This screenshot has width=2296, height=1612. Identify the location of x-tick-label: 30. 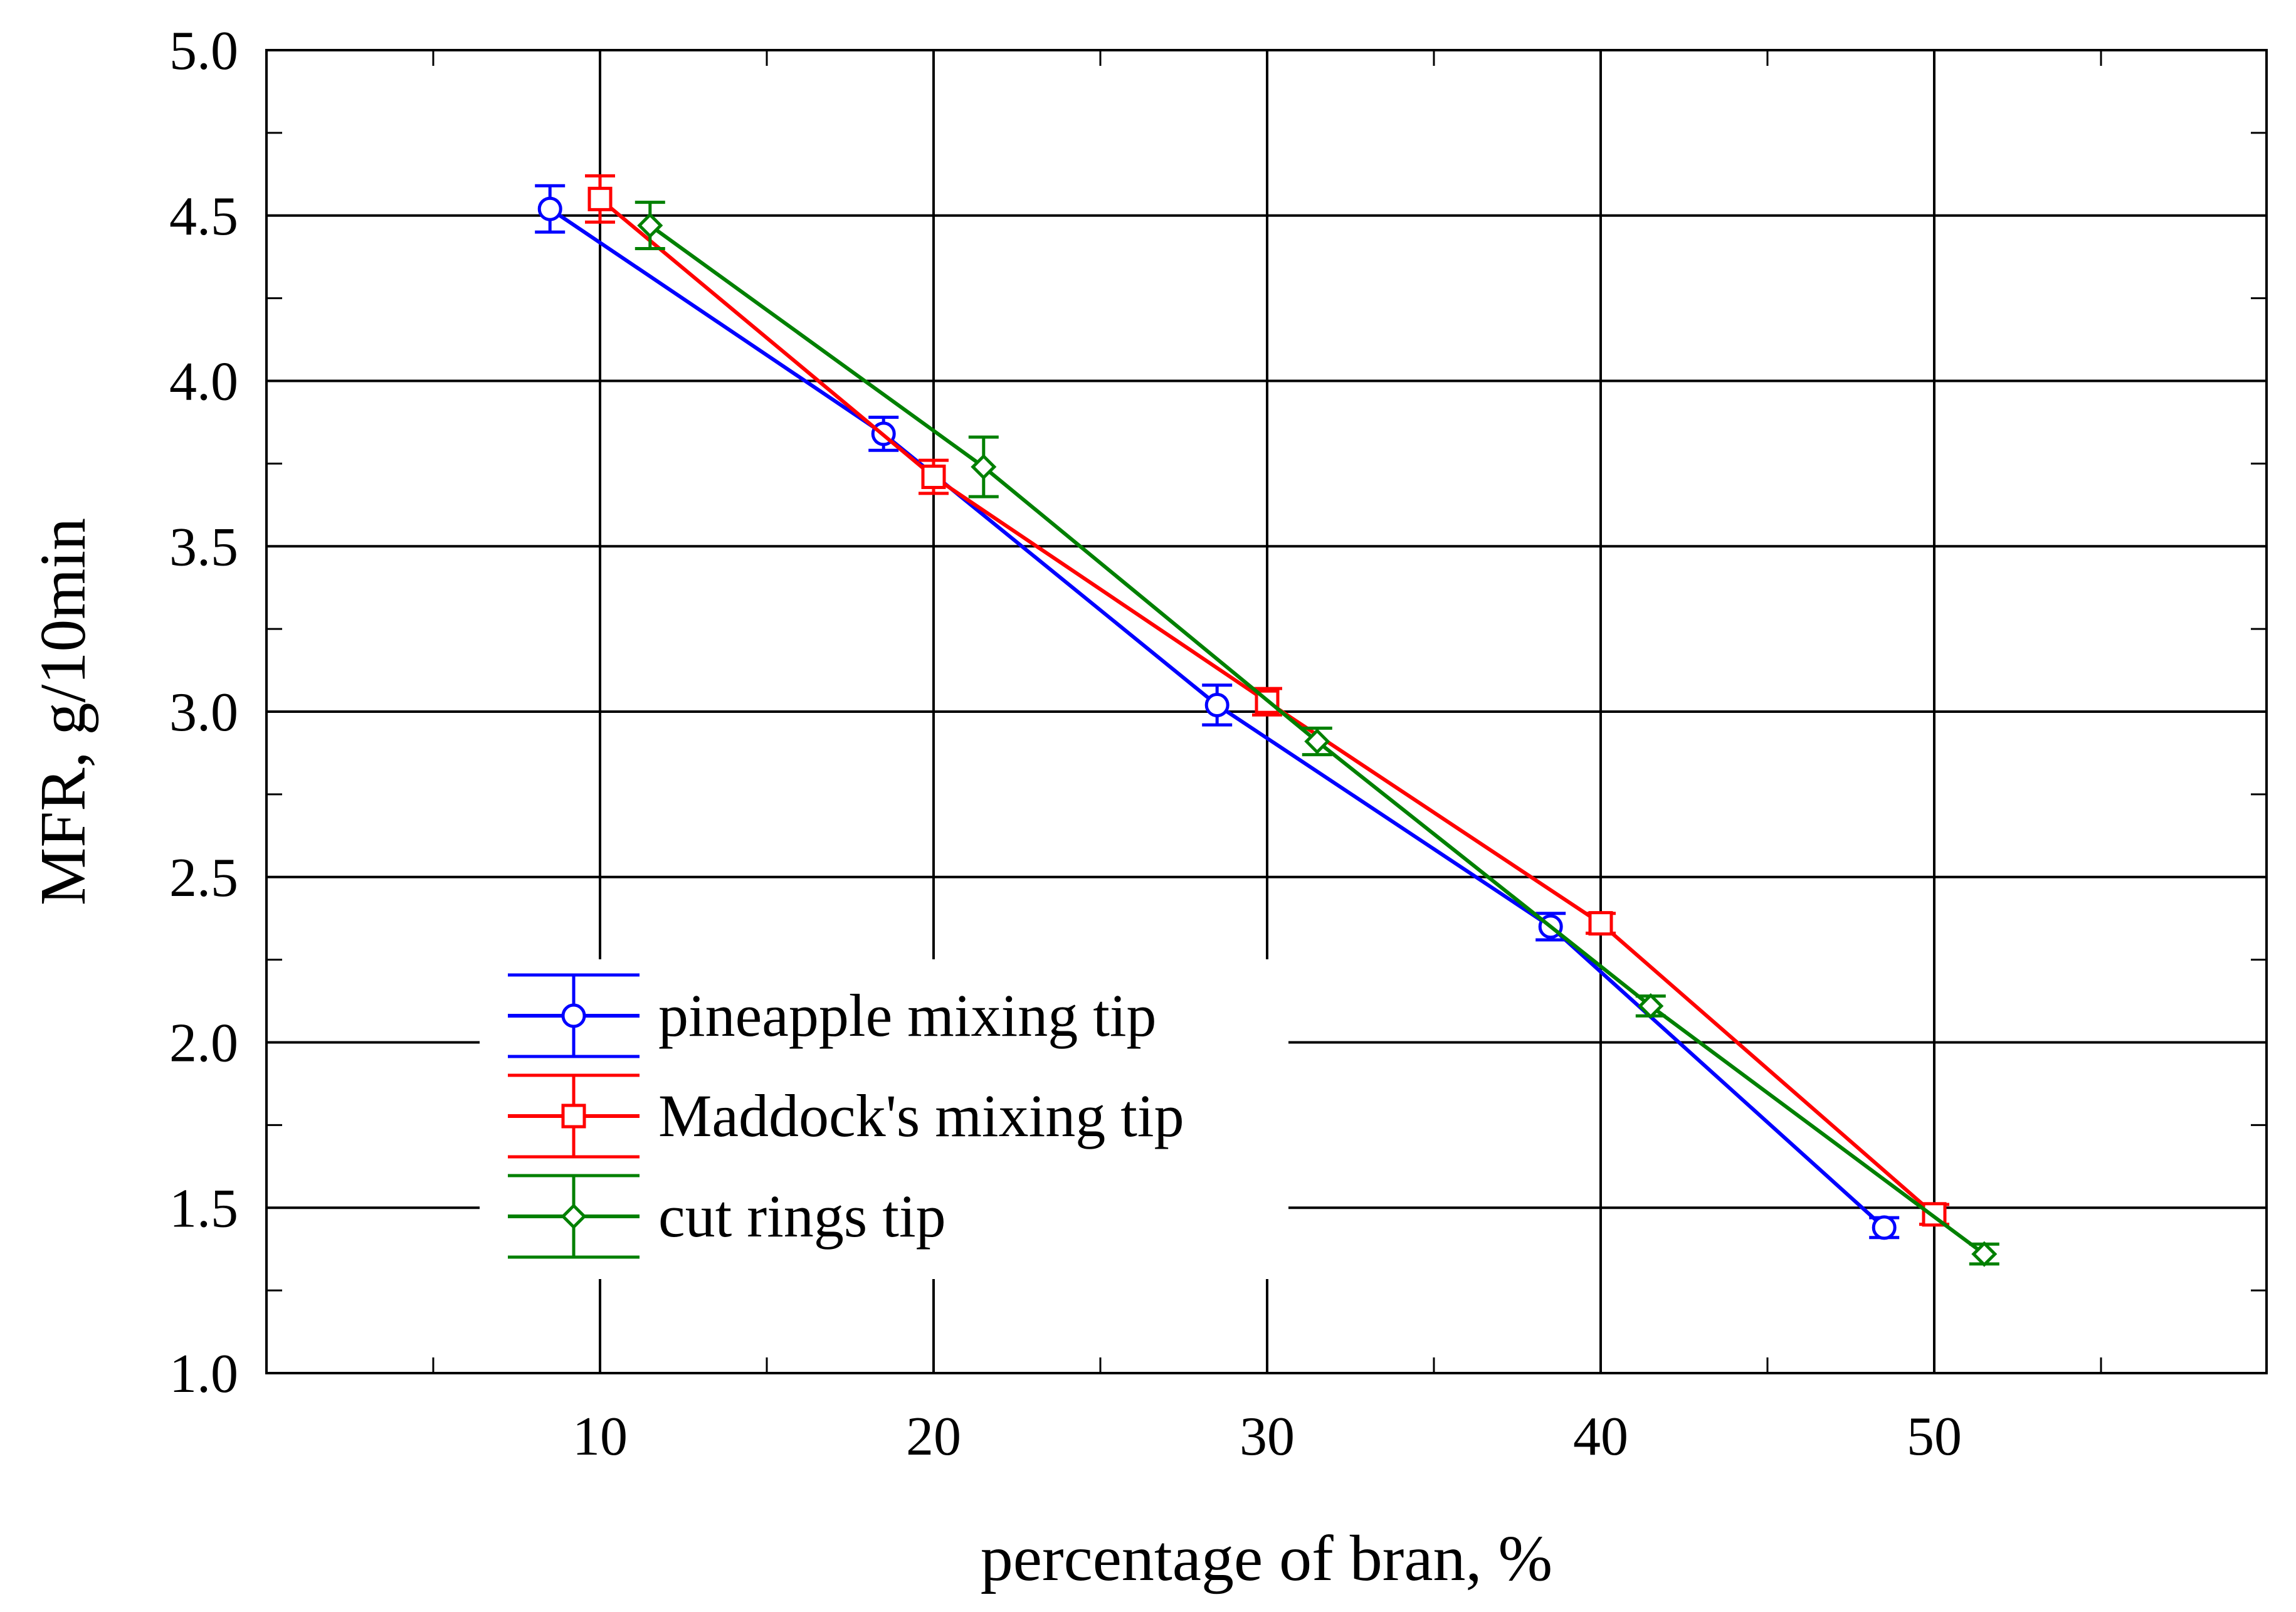
(1267, 1436).